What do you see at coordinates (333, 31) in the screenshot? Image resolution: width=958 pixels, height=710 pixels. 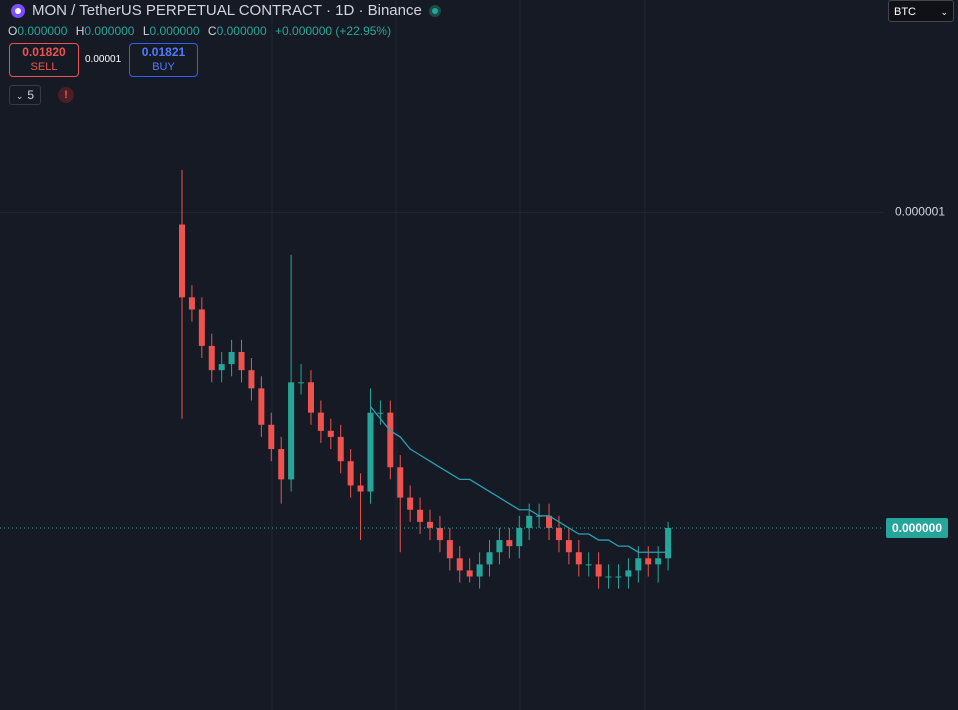 I see `change: +0.000000 (+22.95%)` at bounding box center [333, 31].